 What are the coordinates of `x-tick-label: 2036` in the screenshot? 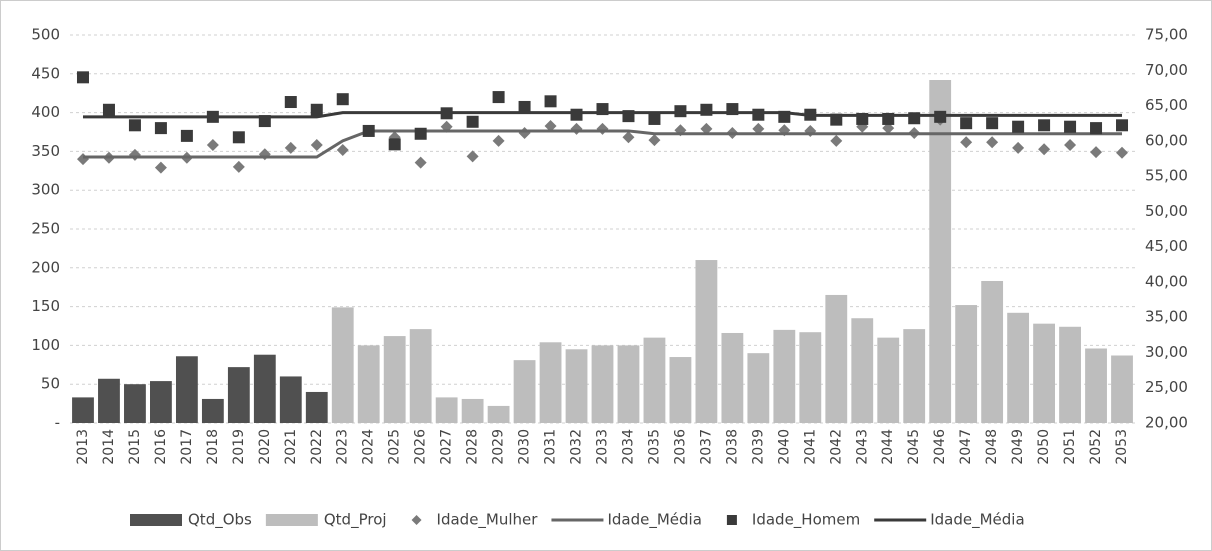 It's located at (680, 447).